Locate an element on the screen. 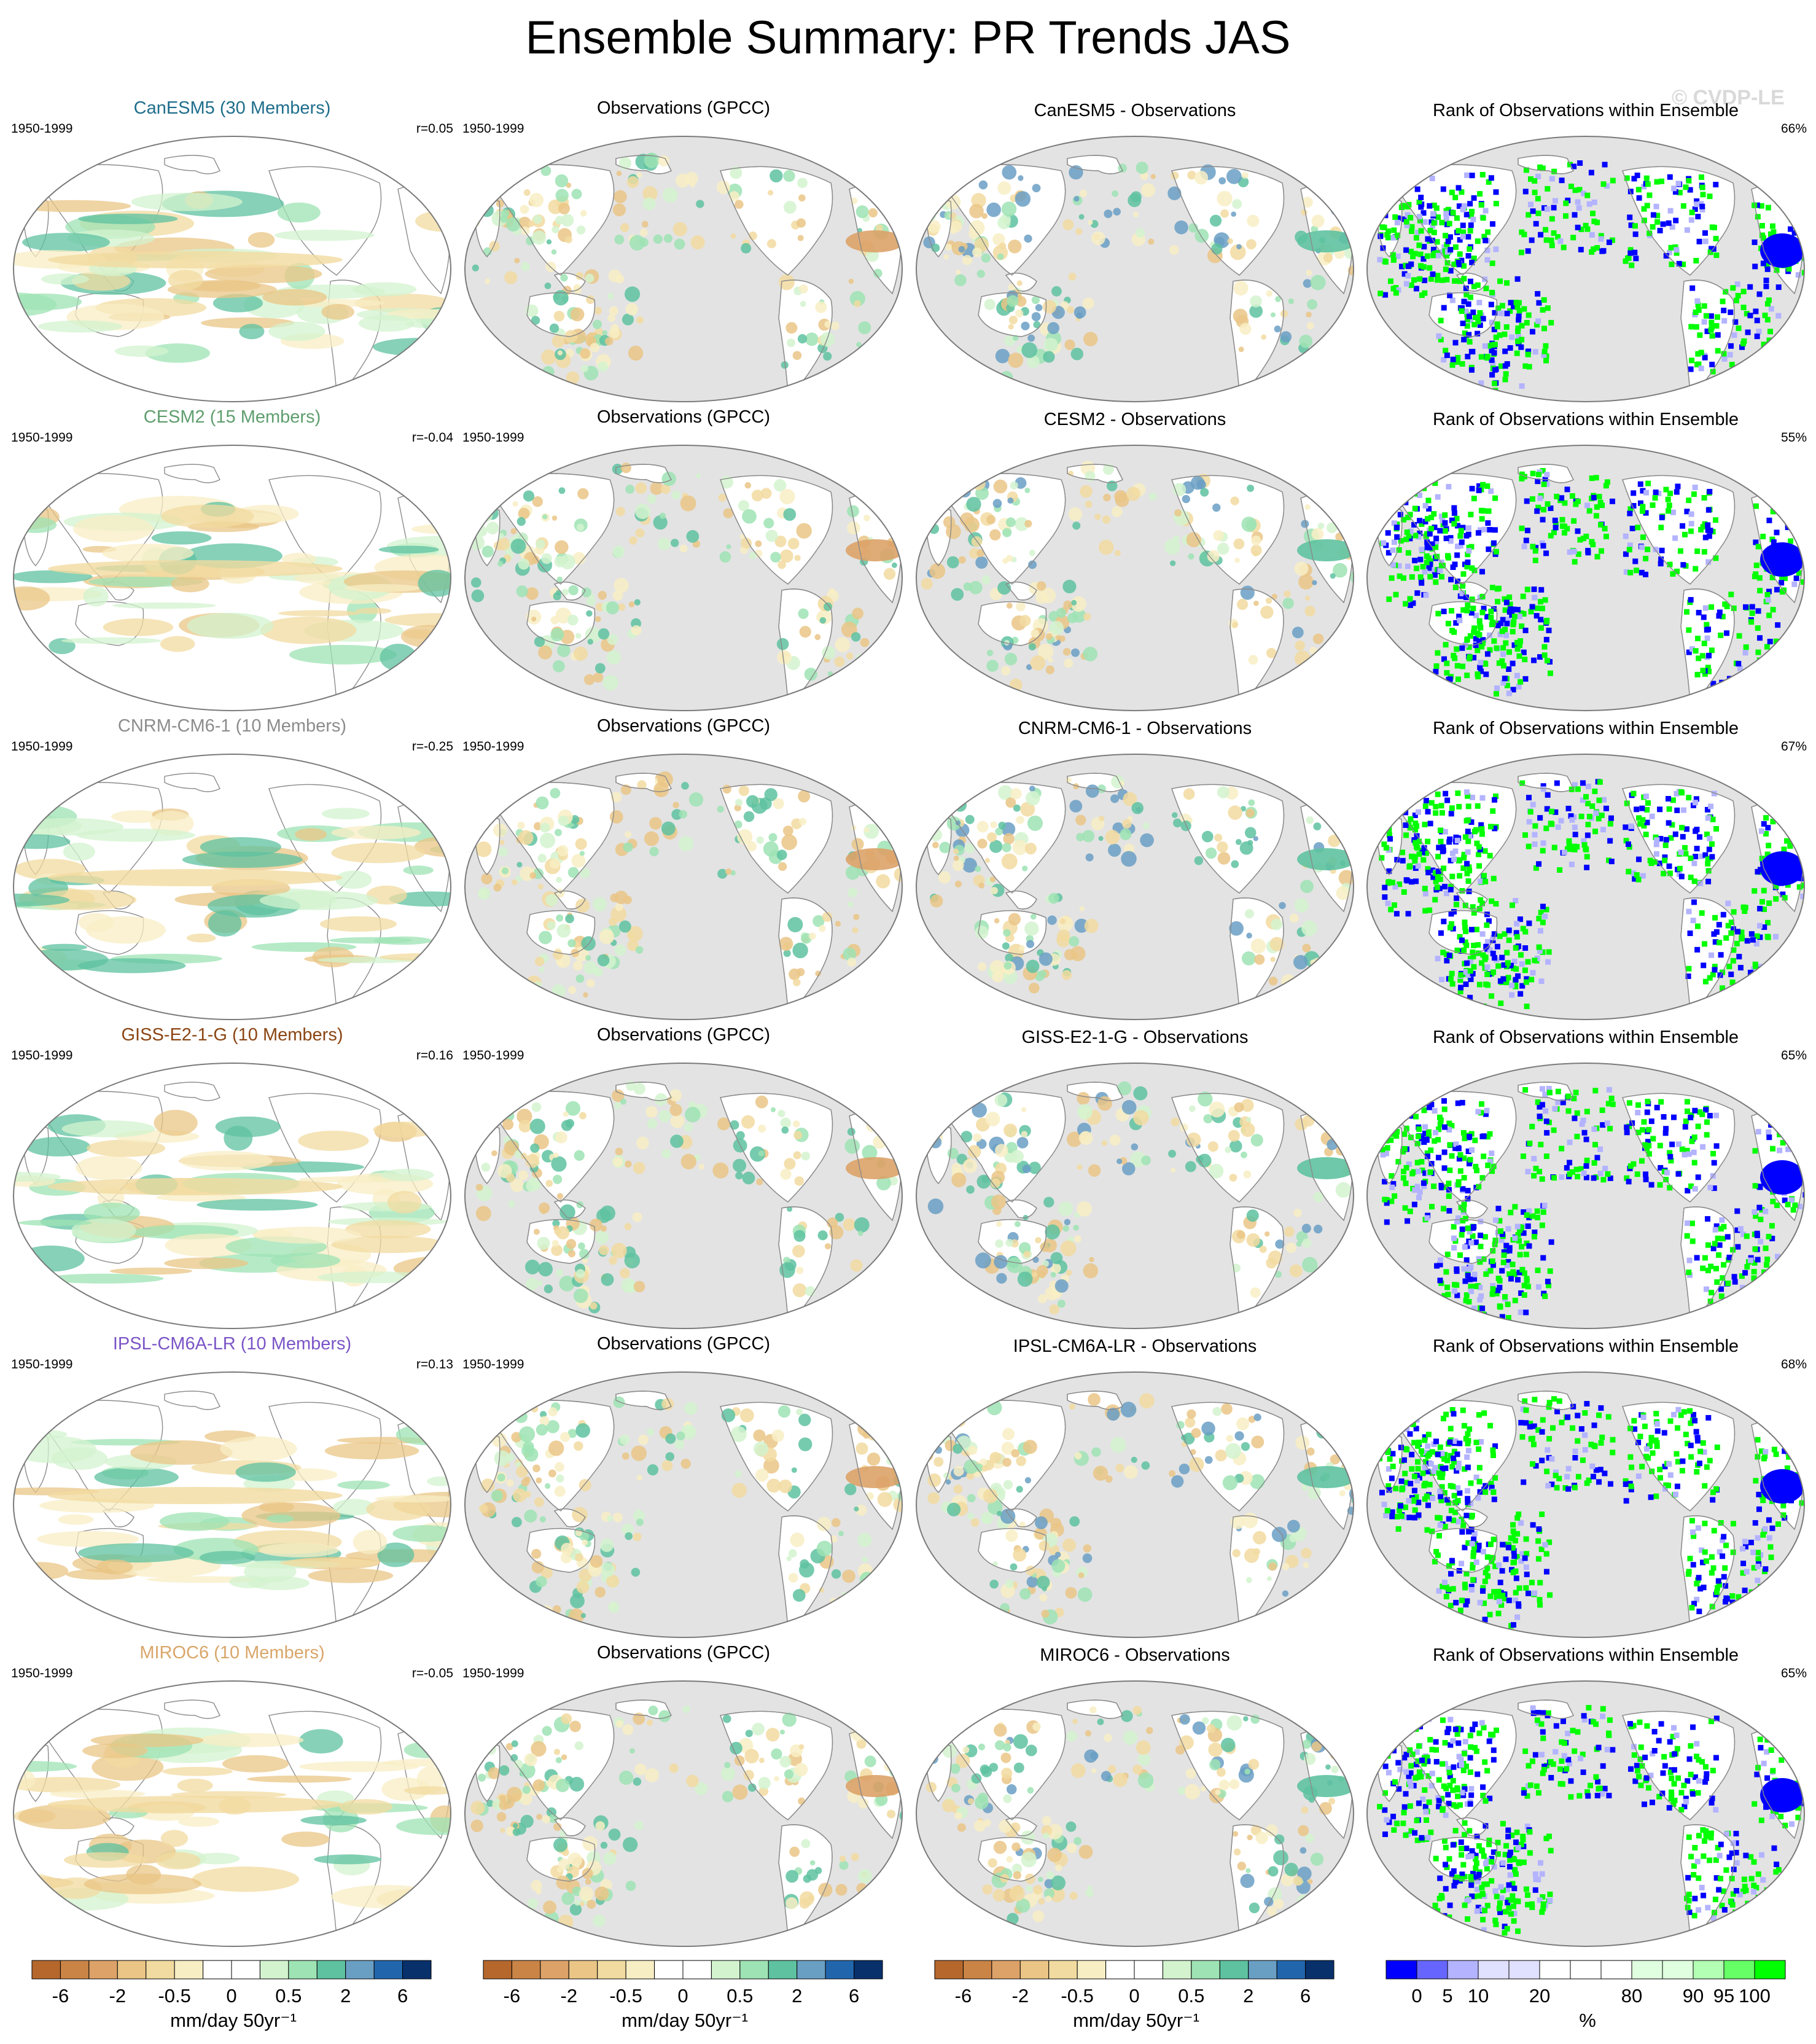 The image size is (1816, 2044). rank-panel: Rank of Observations within Ensemble 68% is located at coordinates (1586, 1487).